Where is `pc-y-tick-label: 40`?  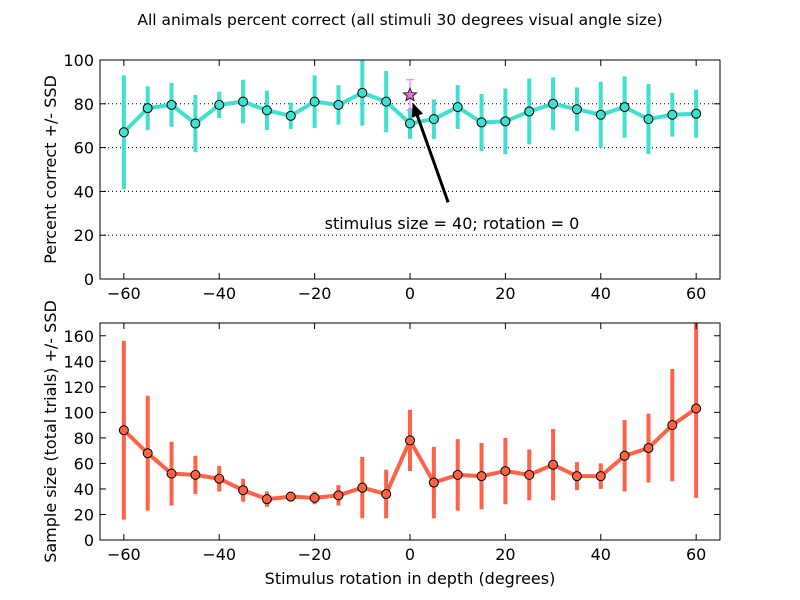 pc-y-tick-label: 40 is located at coordinates (84, 191).